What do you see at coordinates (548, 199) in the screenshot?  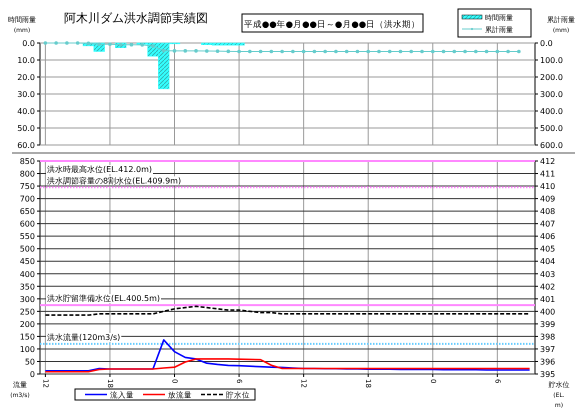 I see `y2-tick-label: 409` at bounding box center [548, 199].